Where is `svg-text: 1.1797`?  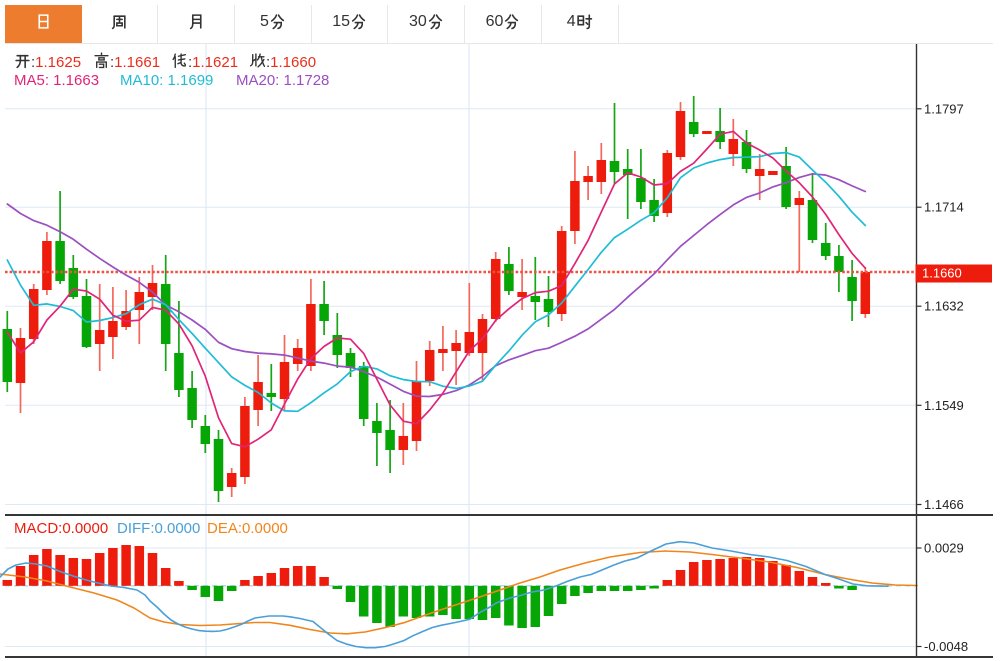
svg-text: 1.1797 is located at coordinates (944, 108).